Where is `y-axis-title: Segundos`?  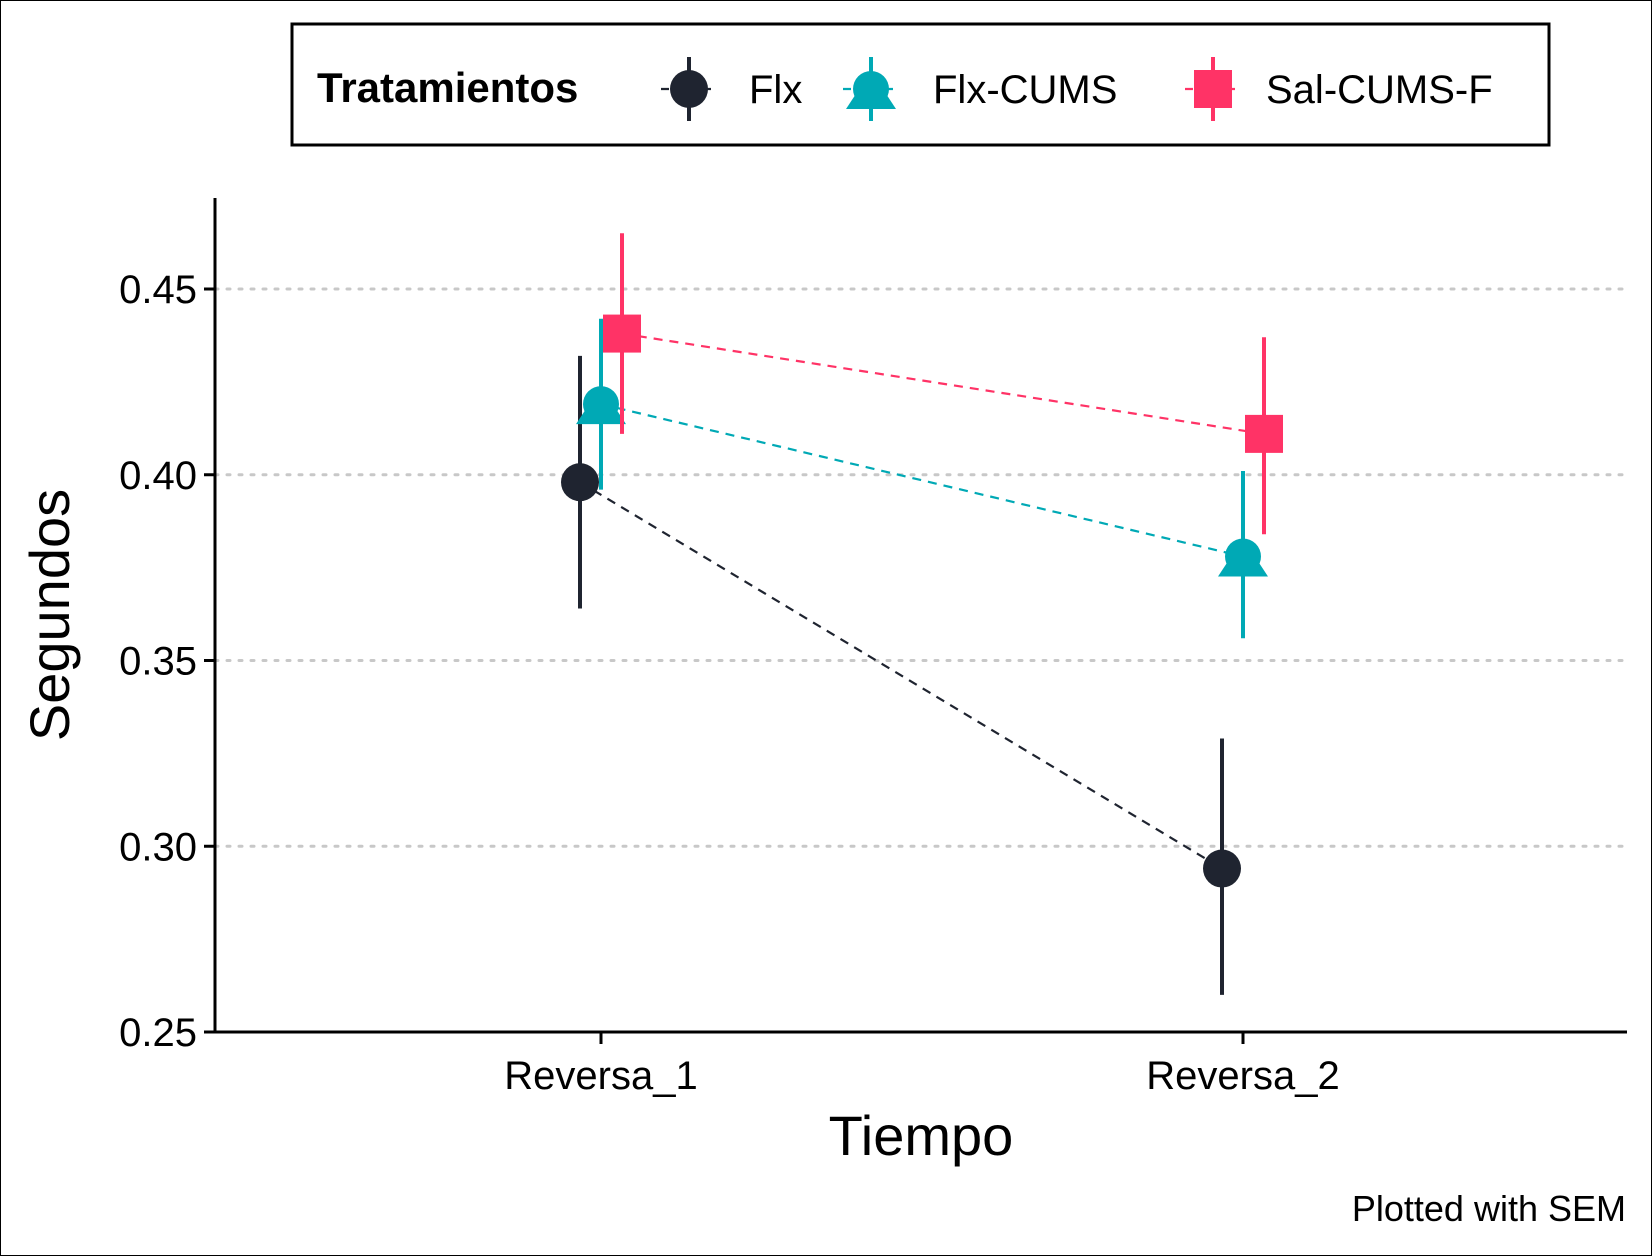 y-axis-title: Segundos is located at coordinates (49, 615).